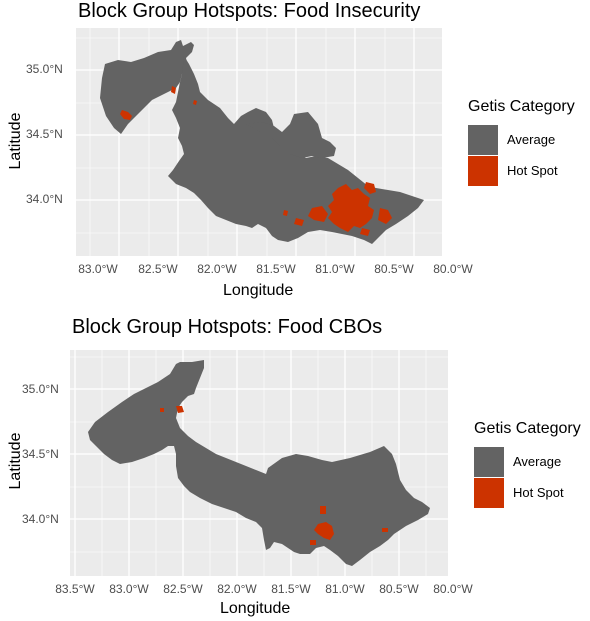  Describe the element at coordinates (227, 327) in the screenshot. I see `map-title: Block Group Hotspots: Food CBOs` at that location.